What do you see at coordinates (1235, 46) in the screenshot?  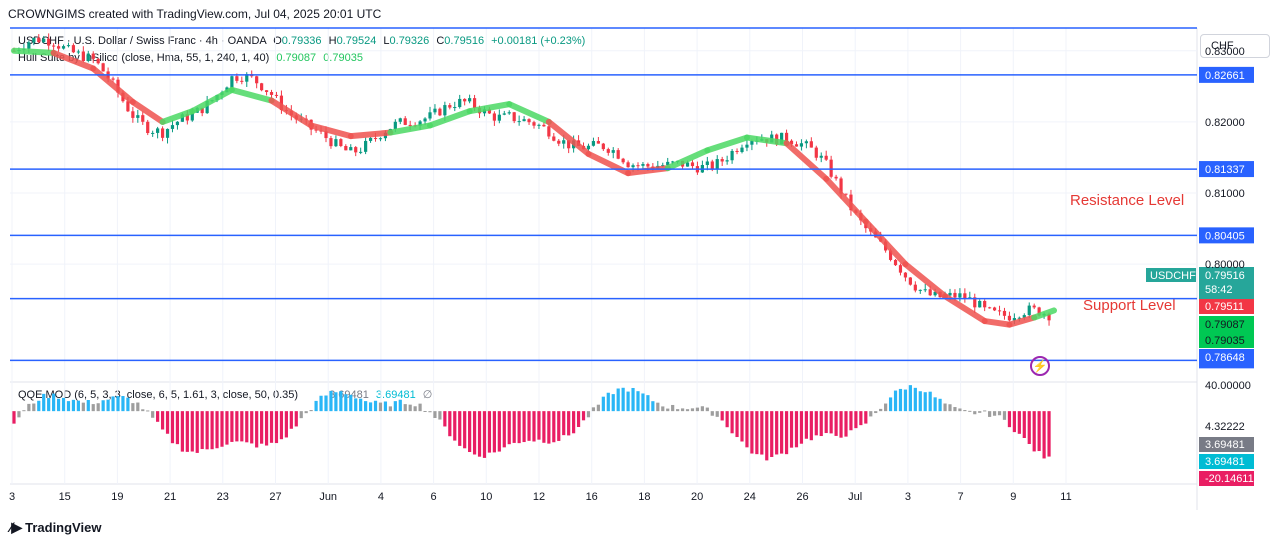 I see `currency-button: CHF` at bounding box center [1235, 46].